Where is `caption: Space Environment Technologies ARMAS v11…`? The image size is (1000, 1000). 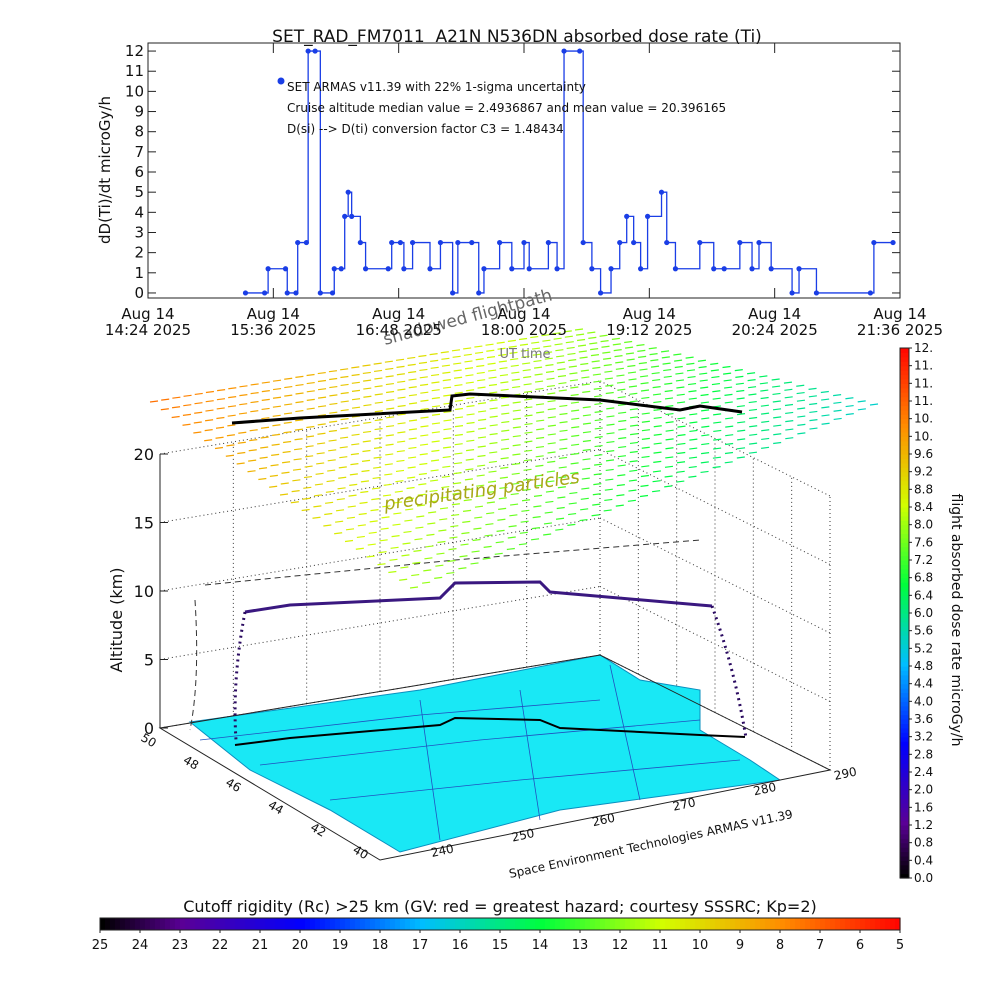
caption: Space Environment Technologies ARMAS v11… is located at coordinates (651, 844).